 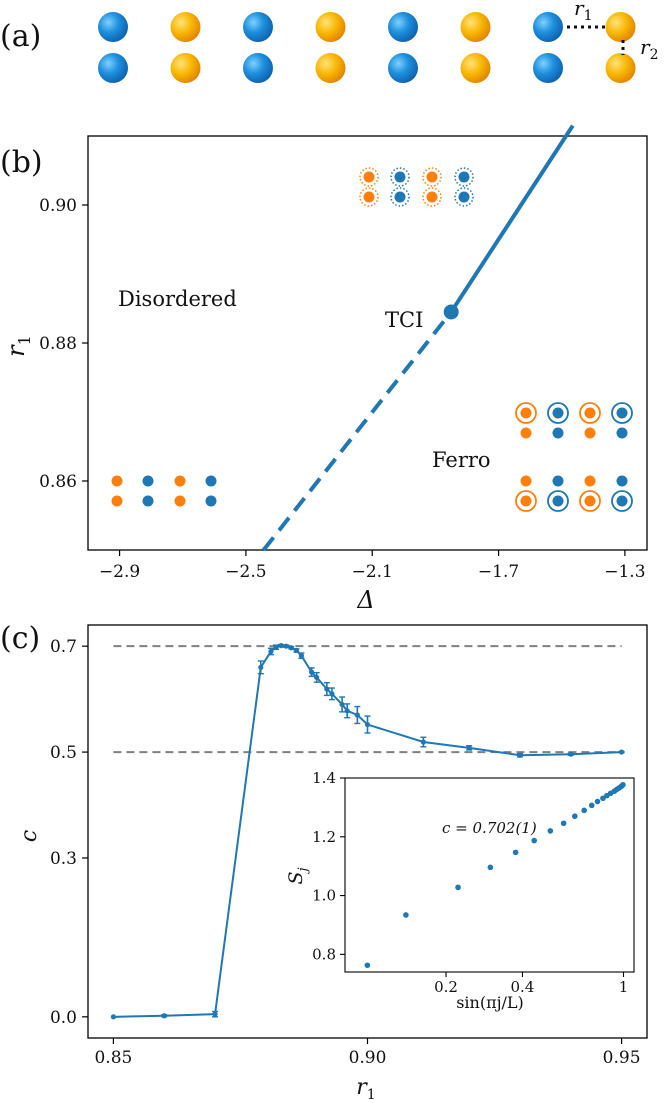 What do you see at coordinates (367, 699) in the screenshot?
I see `cc-reference-lines` at bounding box center [367, 699].